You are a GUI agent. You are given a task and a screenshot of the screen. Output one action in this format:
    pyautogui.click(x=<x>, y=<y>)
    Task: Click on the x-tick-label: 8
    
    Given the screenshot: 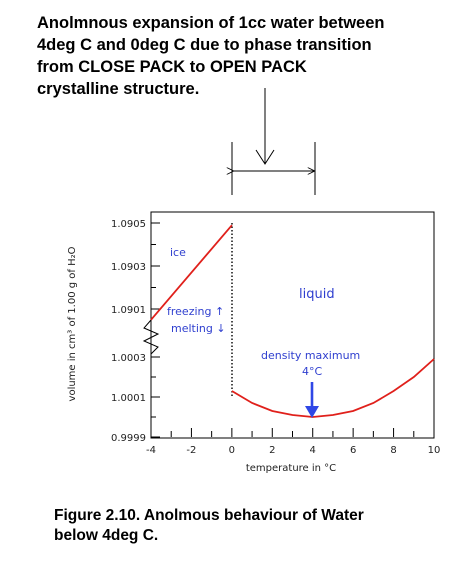 What is the action you would take?
    pyautogui.click(x=393, y=450)
    